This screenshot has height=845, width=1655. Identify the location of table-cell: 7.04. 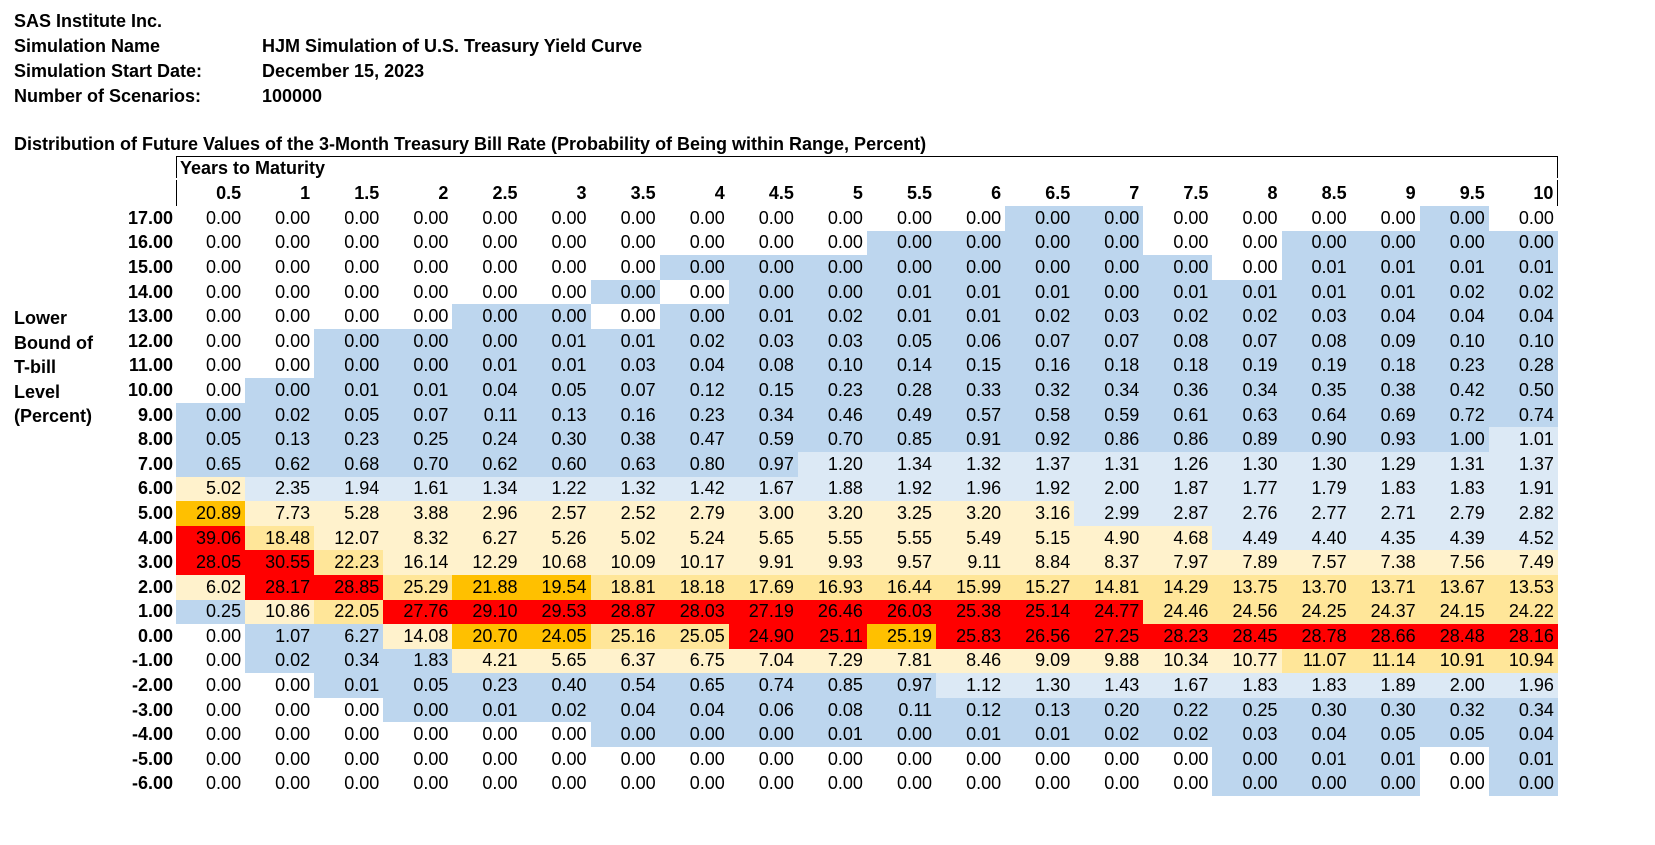
(763, 661).